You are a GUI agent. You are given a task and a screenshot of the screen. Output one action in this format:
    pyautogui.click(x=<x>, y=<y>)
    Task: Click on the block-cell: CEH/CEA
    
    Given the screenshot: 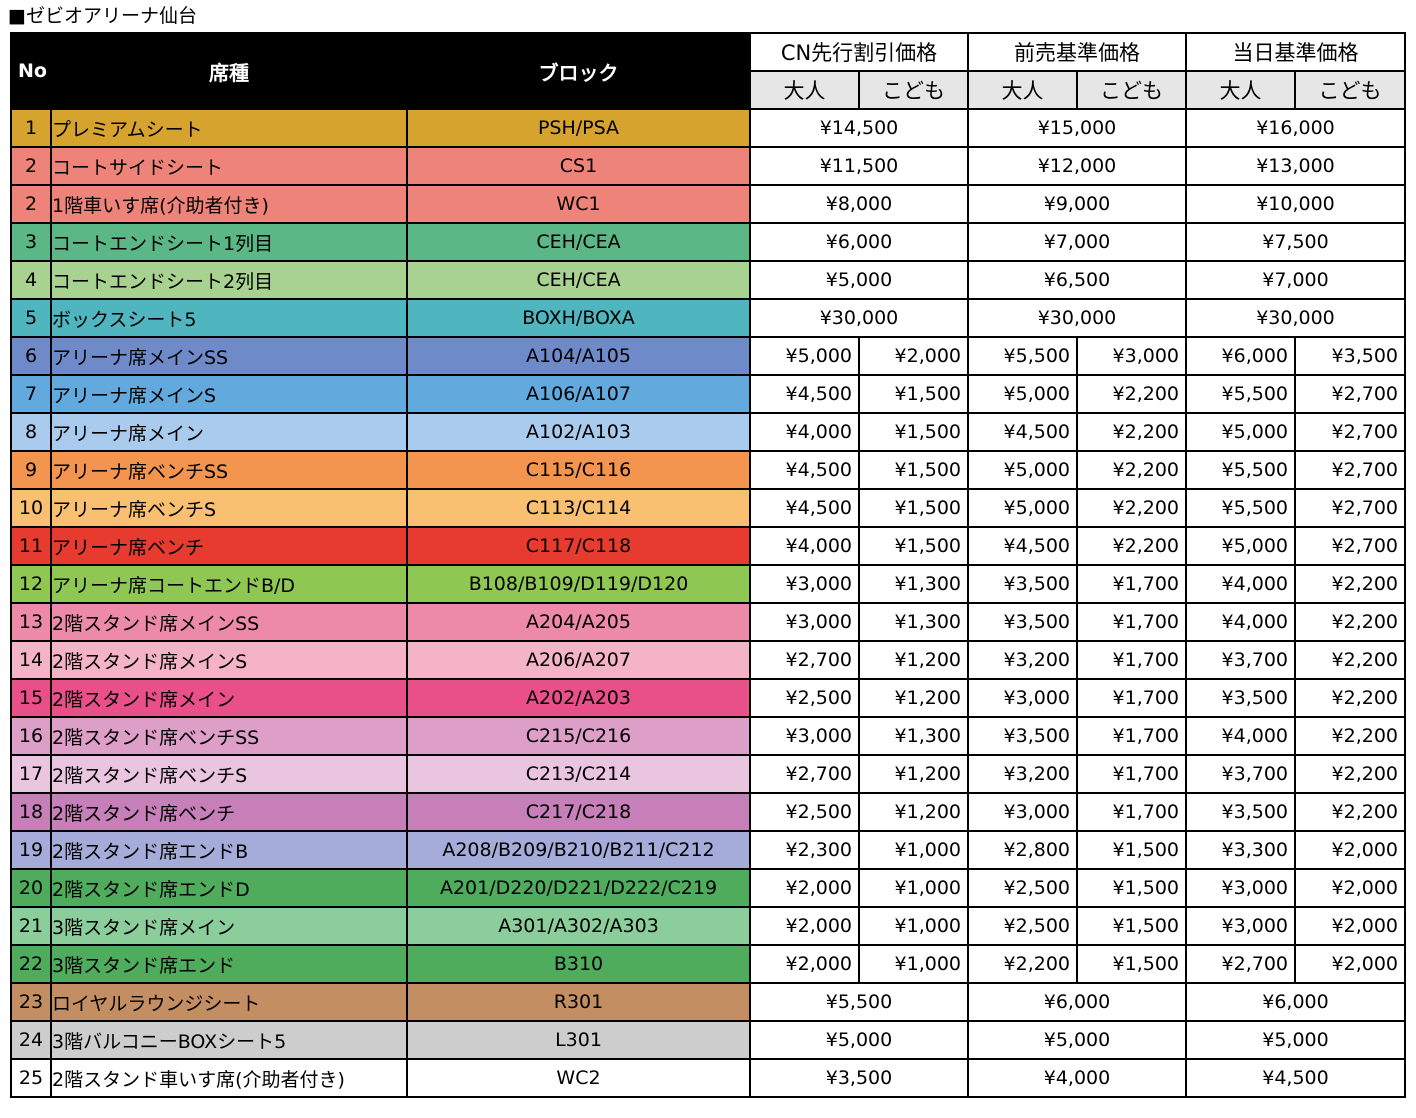 What is the action you would take?
    pyautogui.click(x=578, y=280)
    